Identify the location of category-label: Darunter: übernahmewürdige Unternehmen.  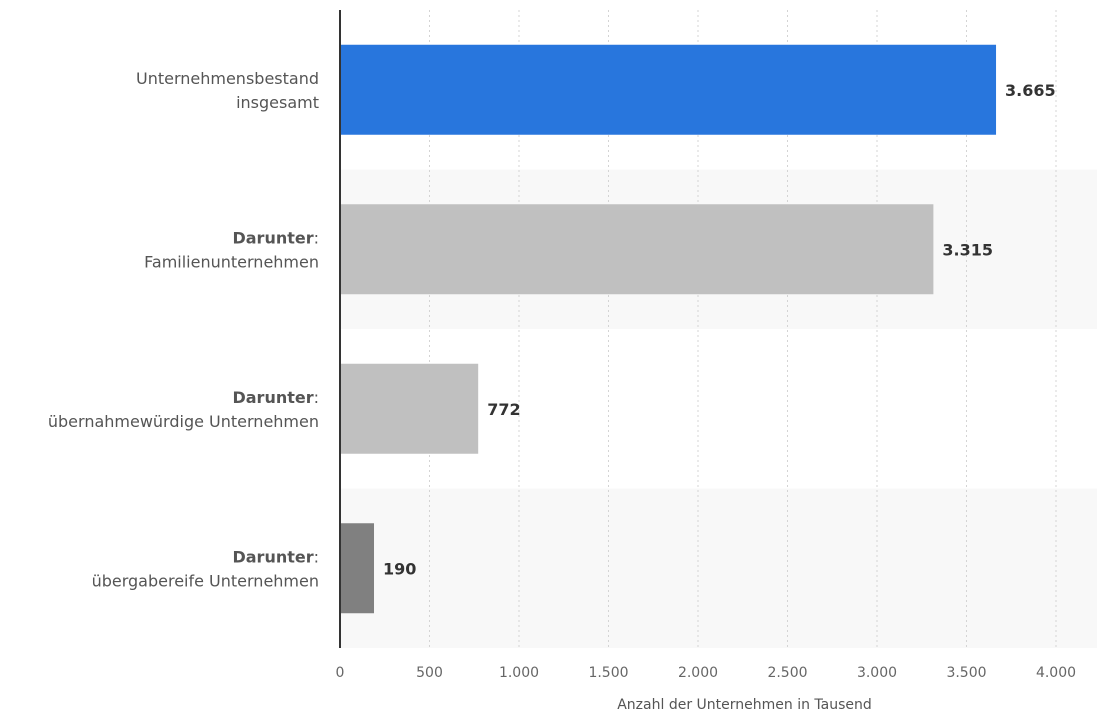
(183, 409).